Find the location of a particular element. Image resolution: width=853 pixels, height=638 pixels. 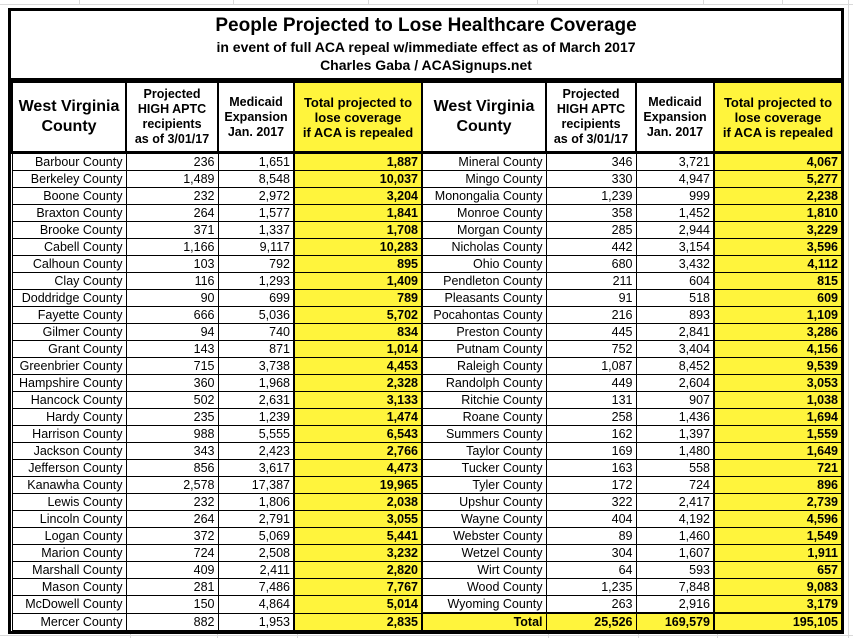

county-cell: Upshur County is located at coordinates (484, 502).